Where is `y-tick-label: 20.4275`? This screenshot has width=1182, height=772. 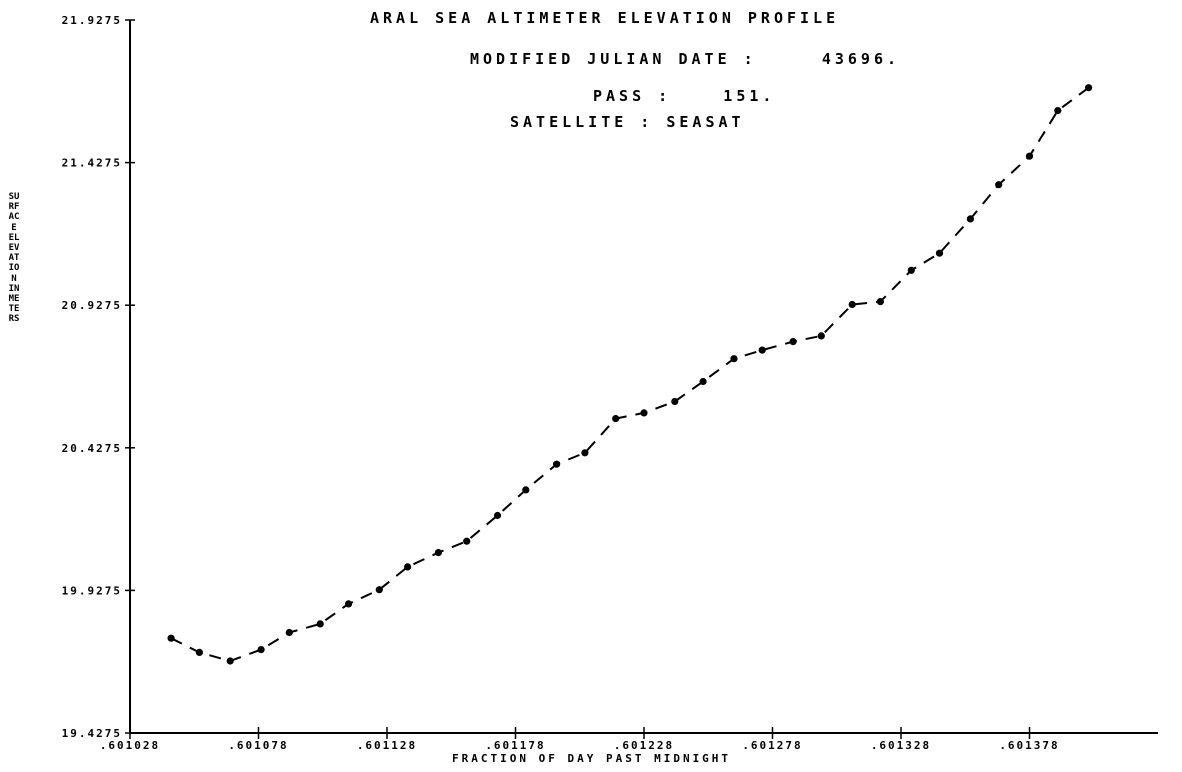 y-tick-label: 20.4275 is located at coordinates (92, 448).